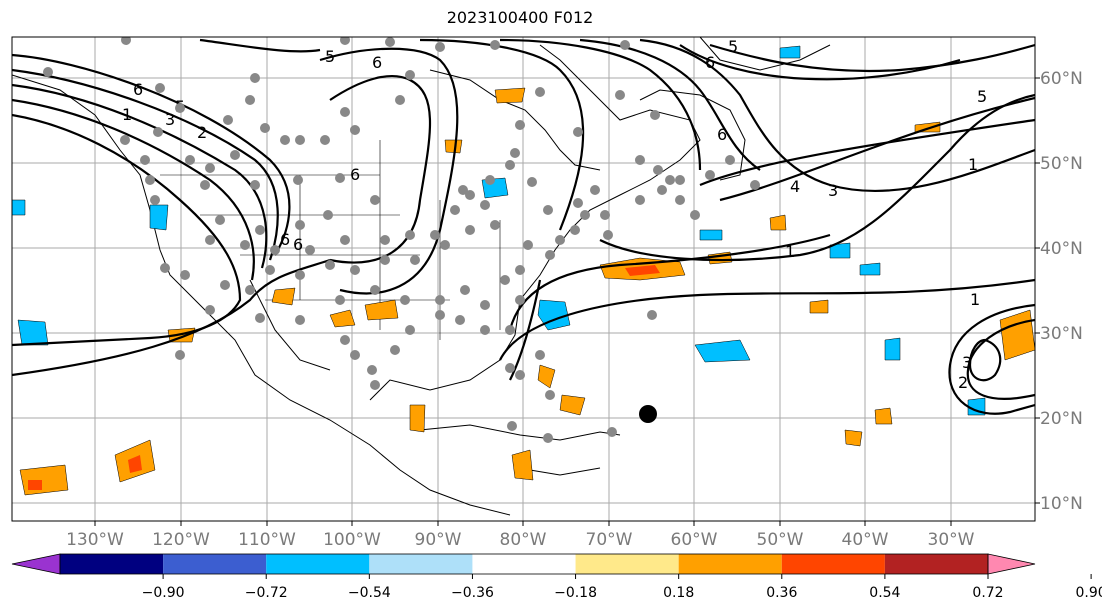  I want to click on colorbar, so click(523, 564).